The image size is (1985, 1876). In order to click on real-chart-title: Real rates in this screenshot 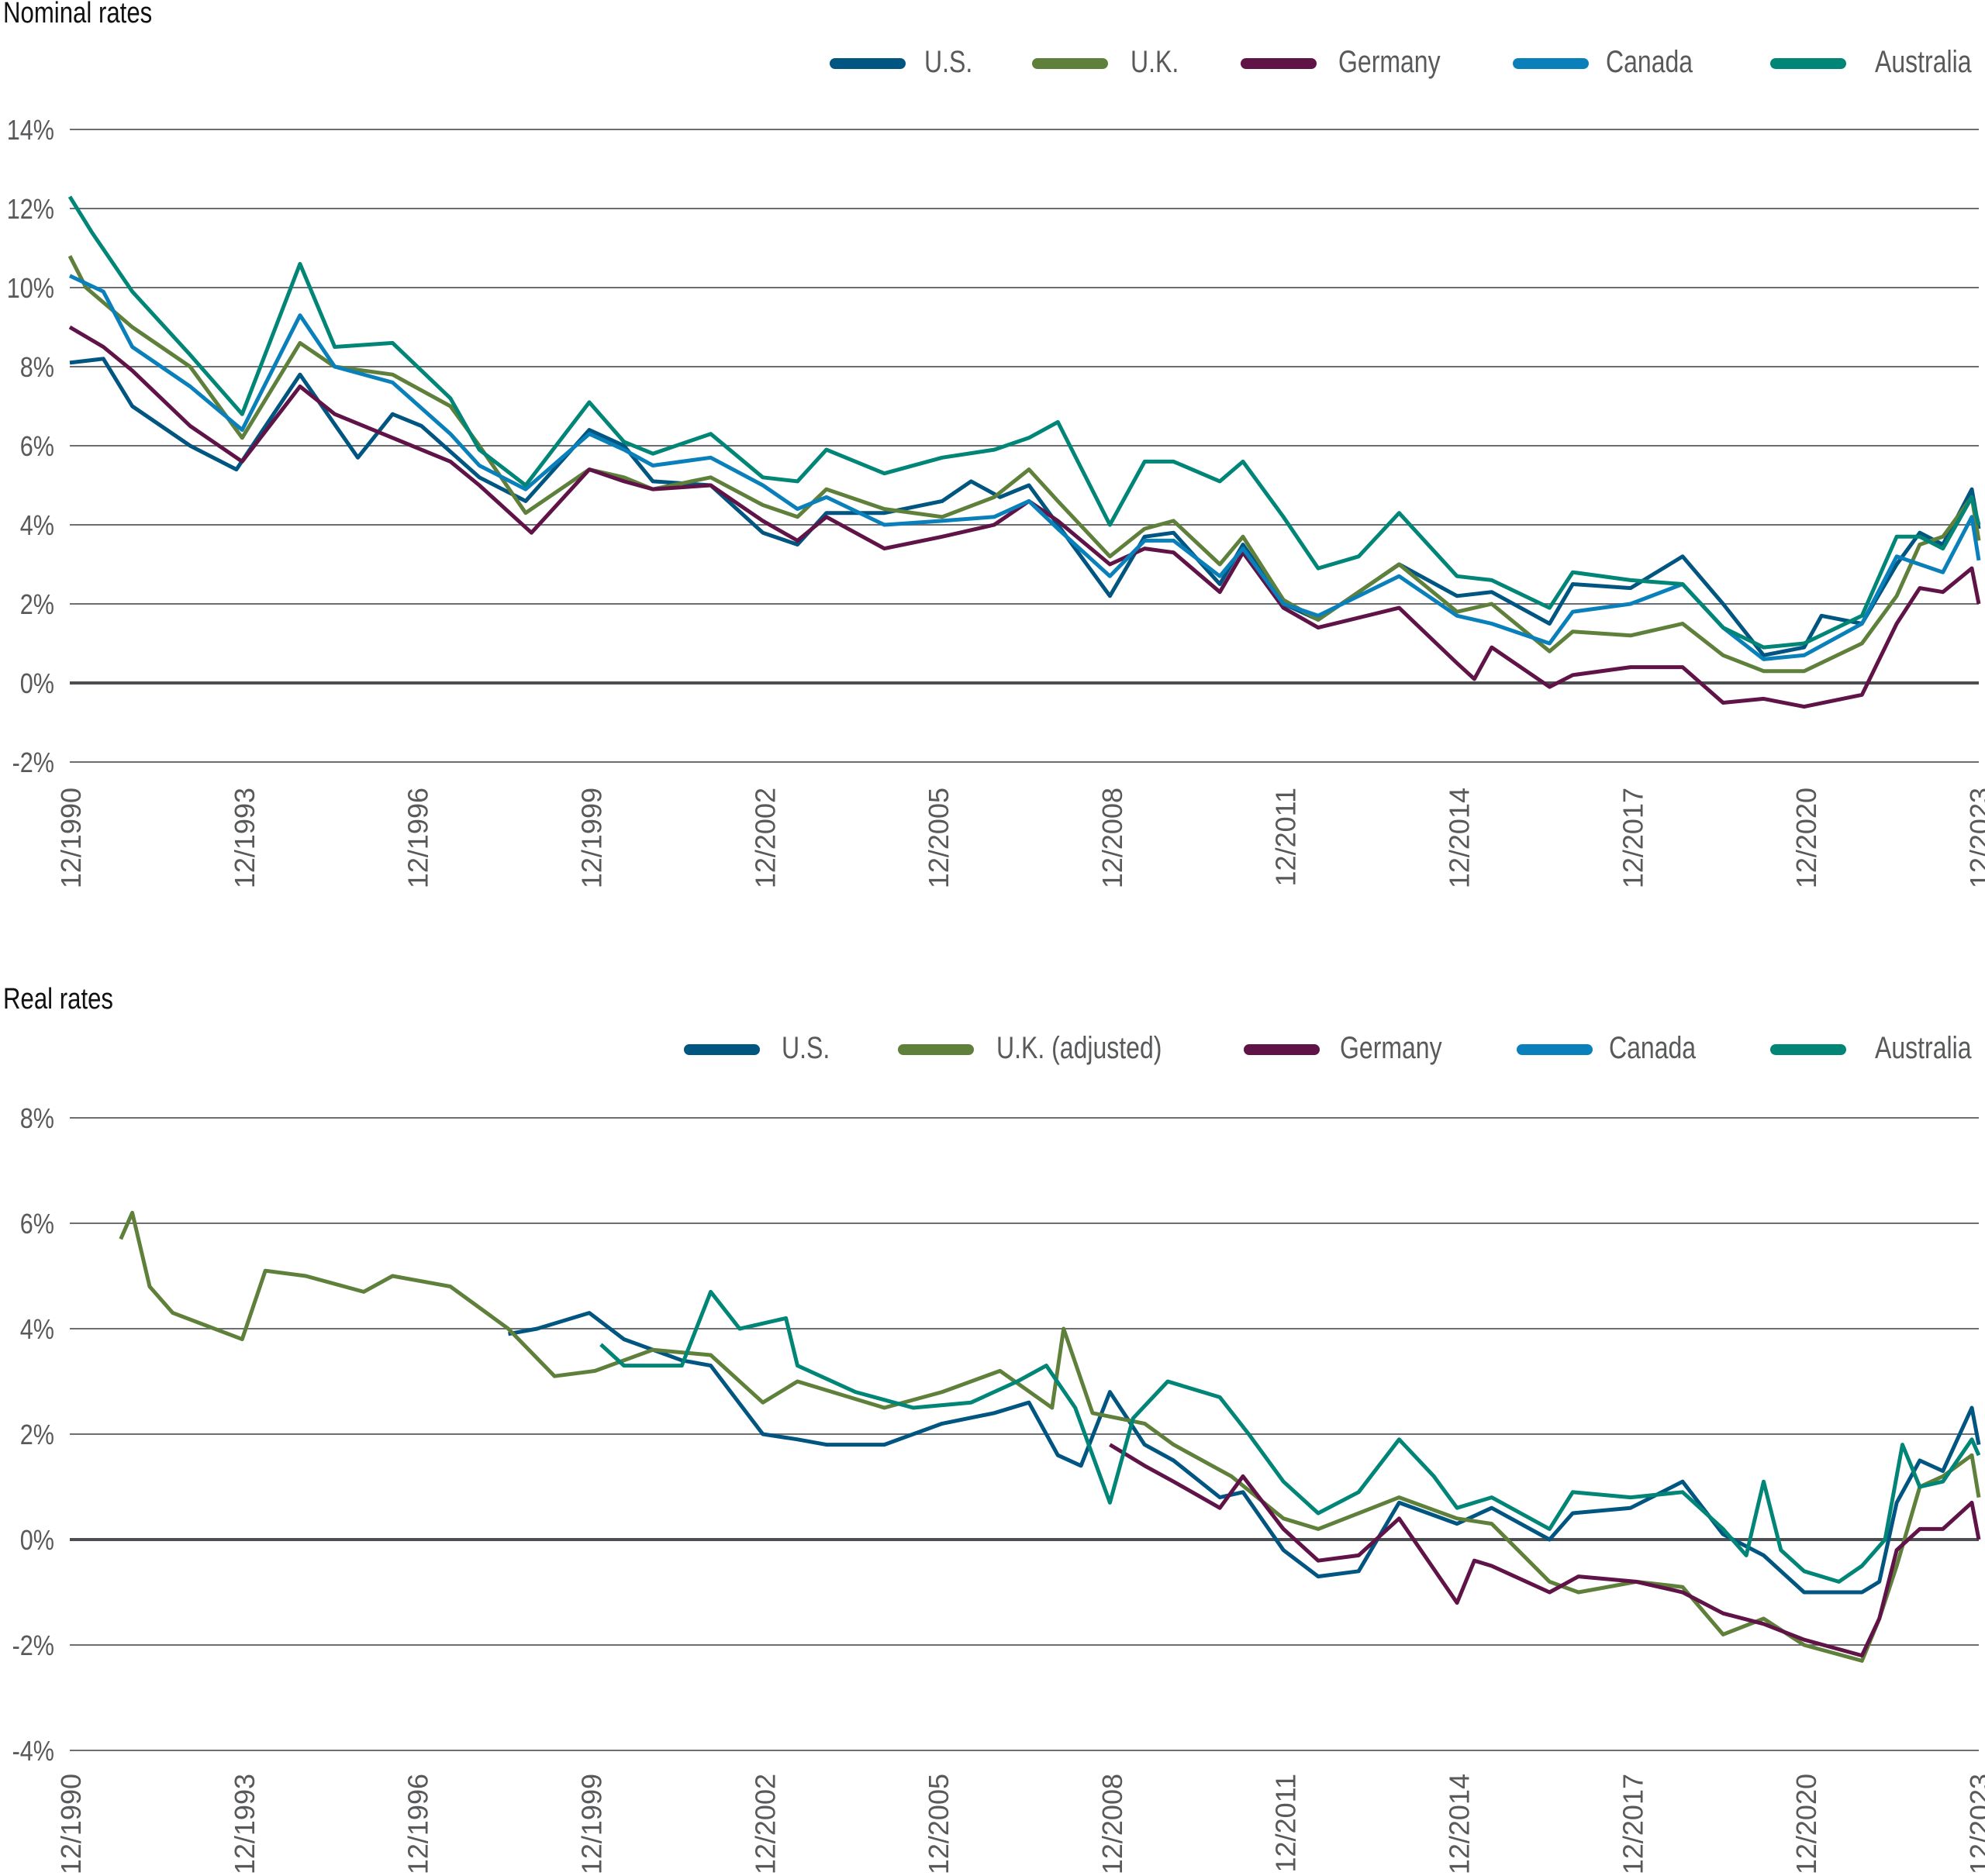, I will do `click(58, 999)`.